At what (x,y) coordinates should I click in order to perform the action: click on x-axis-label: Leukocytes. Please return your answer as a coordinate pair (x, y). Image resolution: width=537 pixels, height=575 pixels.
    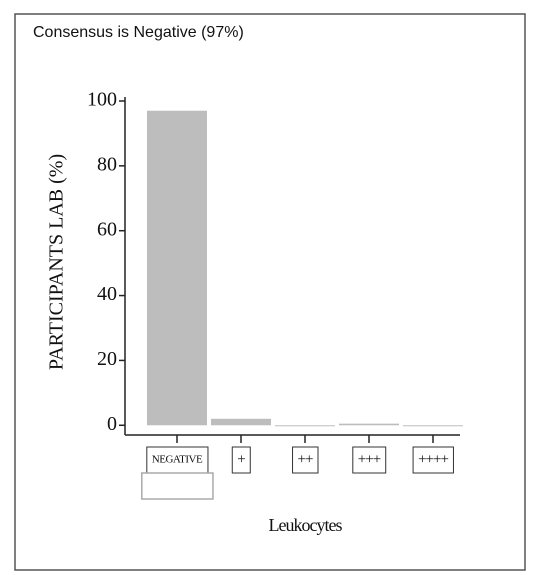
    Looking at the image, I should click on (306, 525).